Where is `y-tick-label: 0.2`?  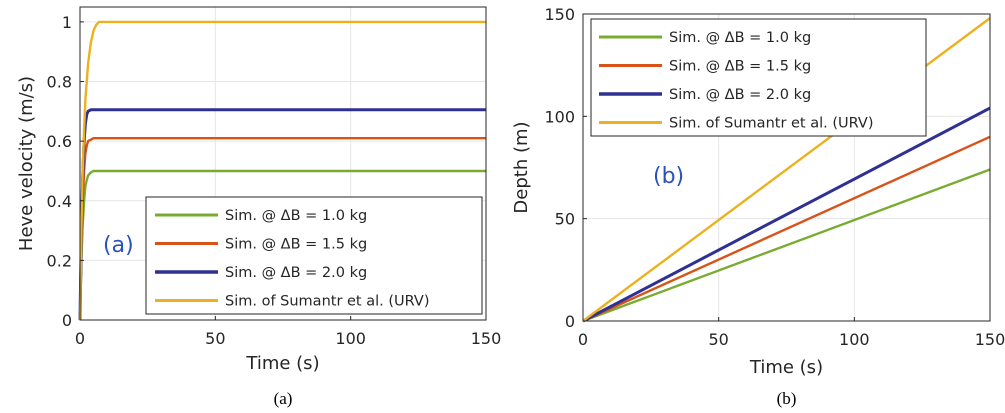
y-tick-label: 0.2 is located at coordinates (59, 260).